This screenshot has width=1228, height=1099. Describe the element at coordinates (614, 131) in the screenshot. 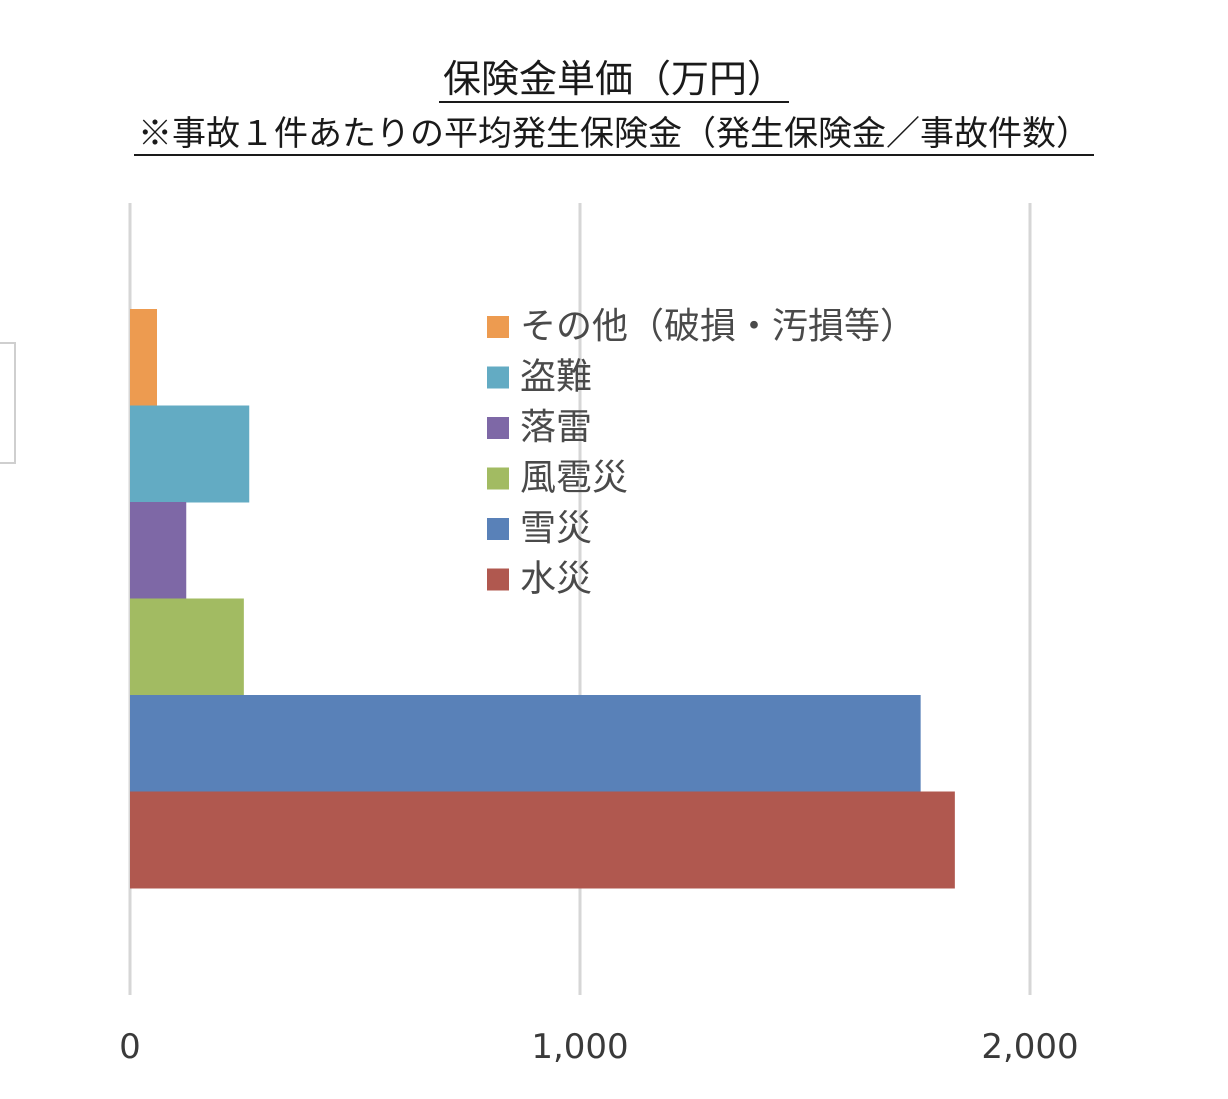

I see `chart-subtitle: ※事故１件あたりの平均発生保険金（発生保険金／事故件数）` at that location.